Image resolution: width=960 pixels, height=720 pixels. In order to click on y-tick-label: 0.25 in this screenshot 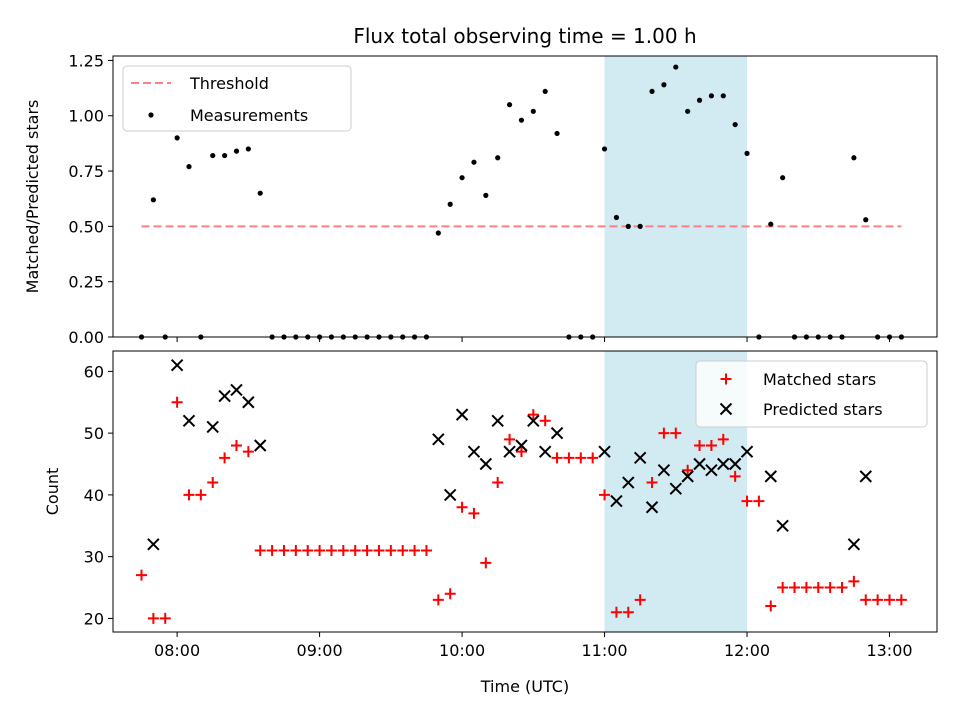, I will do `click(86, 282)`.